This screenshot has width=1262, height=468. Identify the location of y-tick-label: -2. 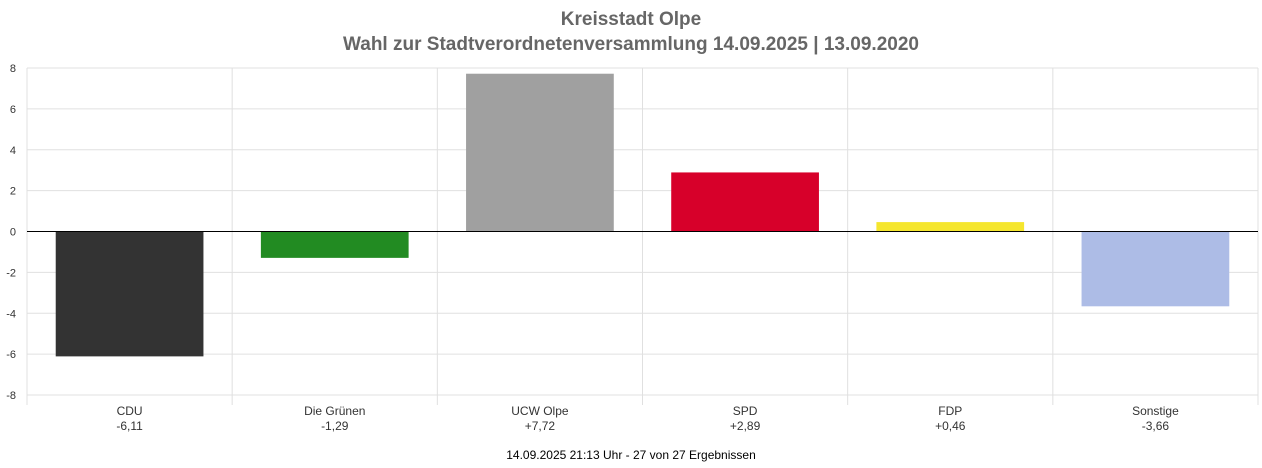
(11, 273).